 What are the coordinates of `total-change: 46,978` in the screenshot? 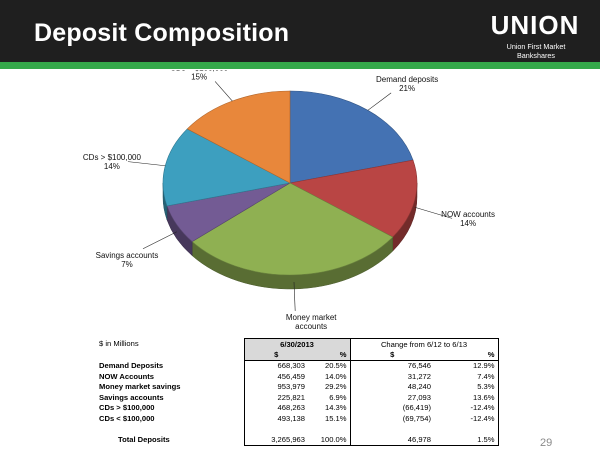 It's located at (392, 440).